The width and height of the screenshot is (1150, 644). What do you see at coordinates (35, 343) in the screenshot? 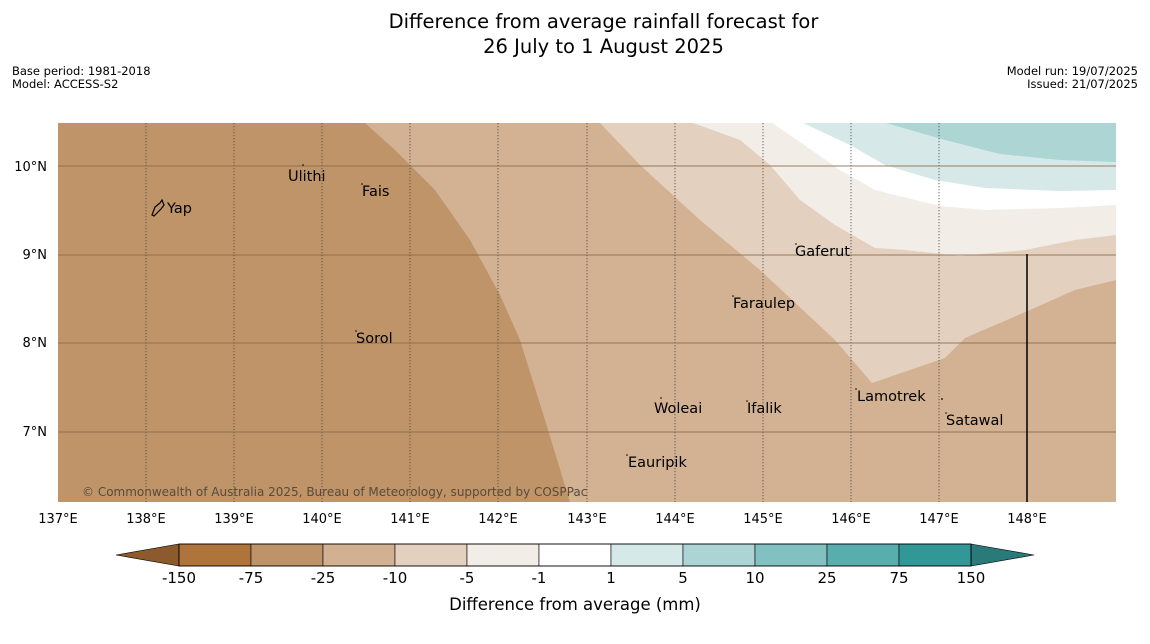
I see `lat-label-8n: 8°N` at bounding box center [35, 343].